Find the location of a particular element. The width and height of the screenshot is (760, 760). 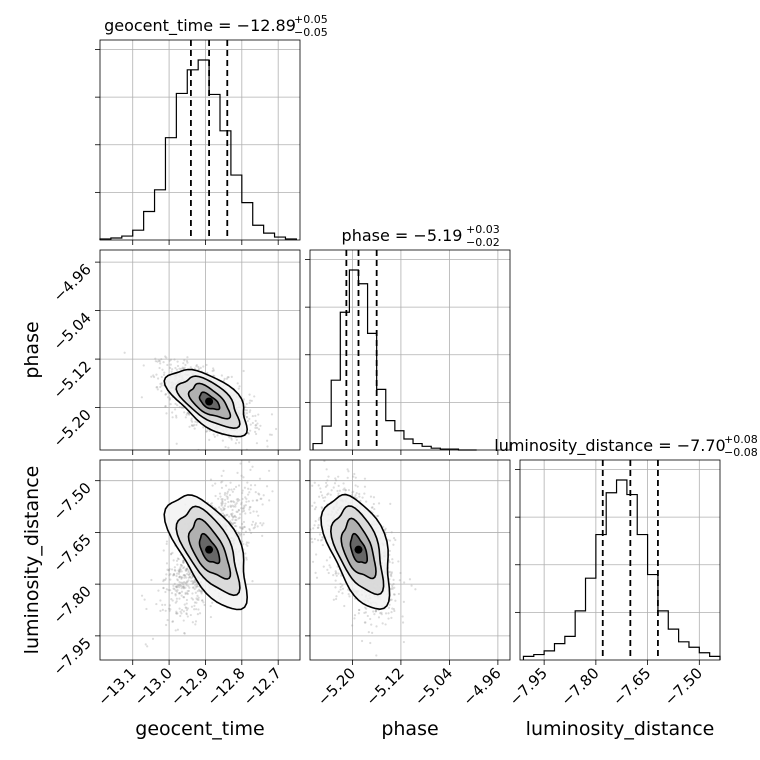

density-geocent_time-phase is located at coordinates (200, 400).